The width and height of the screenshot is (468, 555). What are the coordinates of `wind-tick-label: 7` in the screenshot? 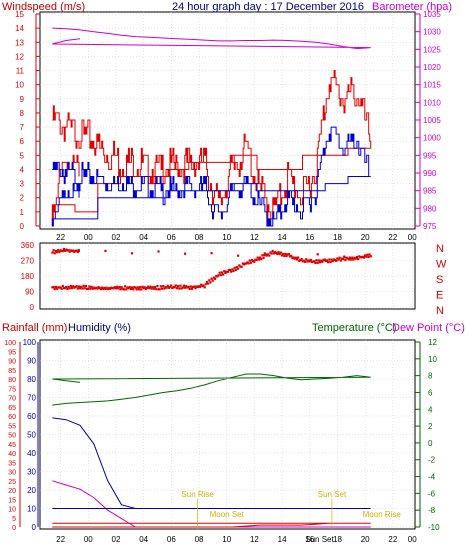 It's located at (22, 127).